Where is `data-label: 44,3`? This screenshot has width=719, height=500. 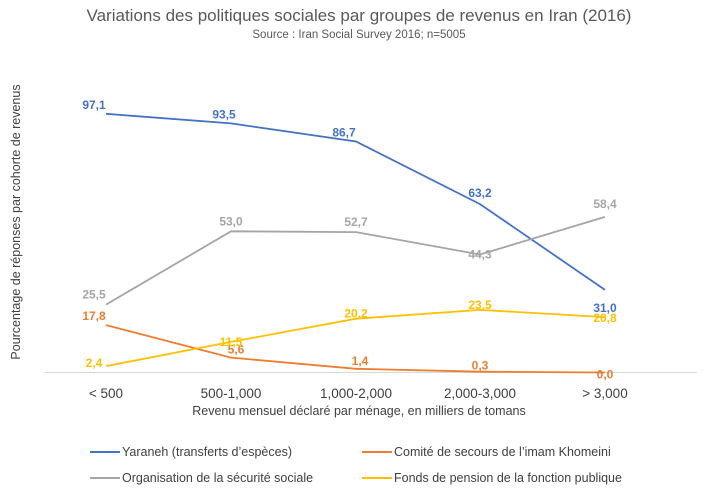 data-label: 44,3 is located at coordinates (480, 254).